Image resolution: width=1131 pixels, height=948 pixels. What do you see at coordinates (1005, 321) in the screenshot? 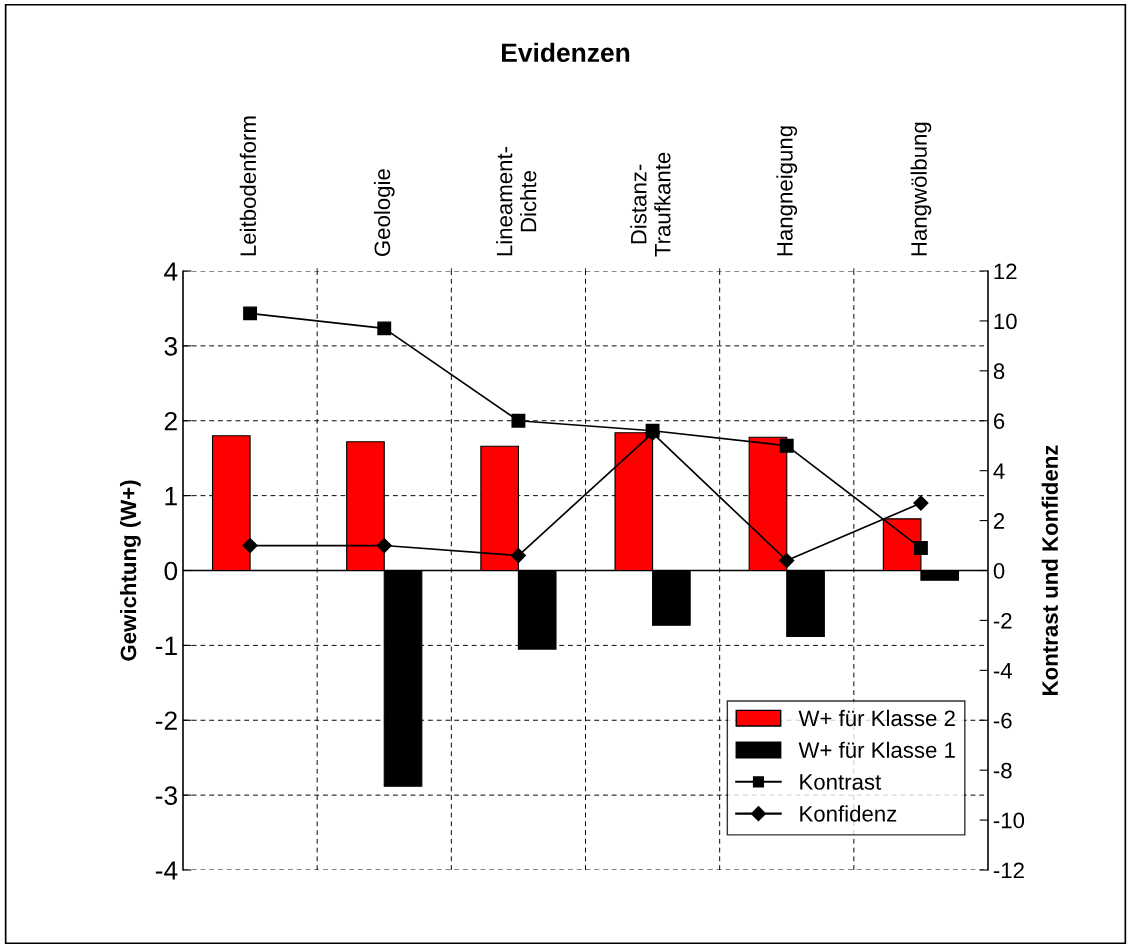
I see `y2-tick-label: 10` at bounding box center [1005, 321].